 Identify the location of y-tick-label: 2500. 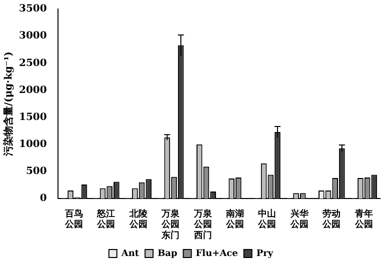
(32, 63).